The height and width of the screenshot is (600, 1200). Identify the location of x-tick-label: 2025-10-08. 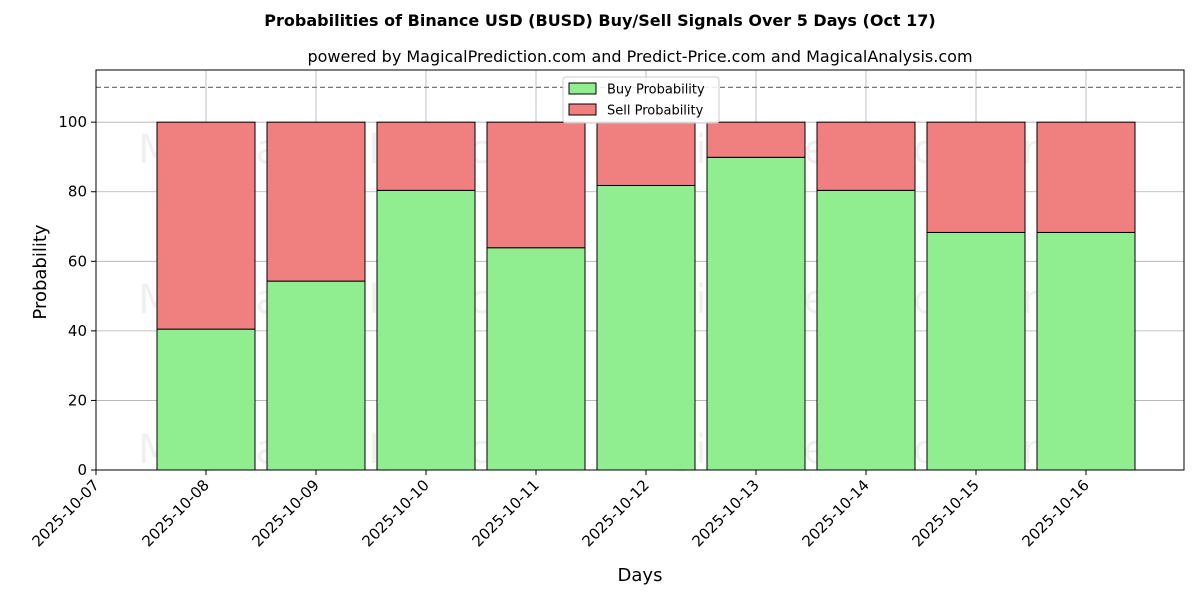
(175, 513).